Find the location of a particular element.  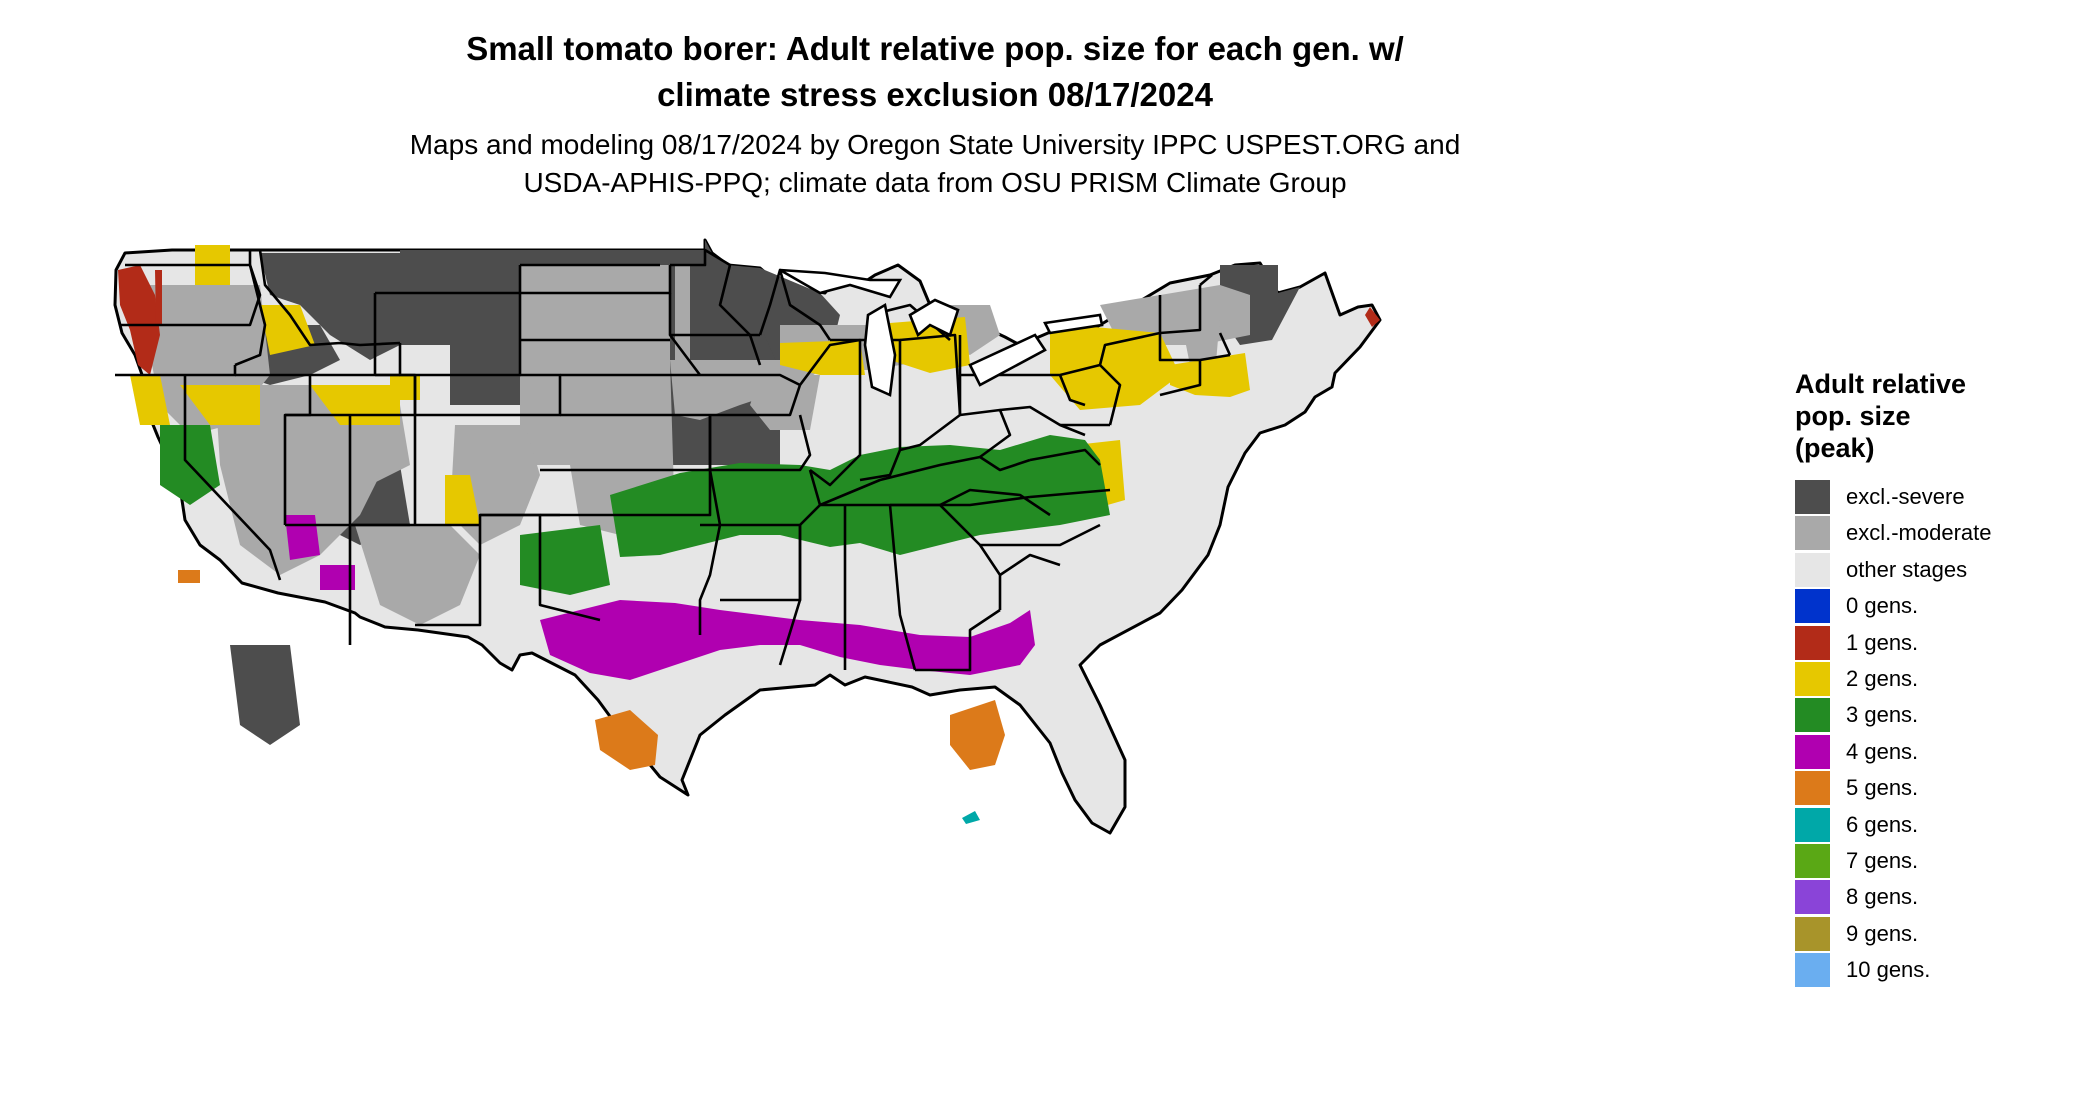

legend-item-5-gens: 5 gens. is located at coordinates (1925, 787).